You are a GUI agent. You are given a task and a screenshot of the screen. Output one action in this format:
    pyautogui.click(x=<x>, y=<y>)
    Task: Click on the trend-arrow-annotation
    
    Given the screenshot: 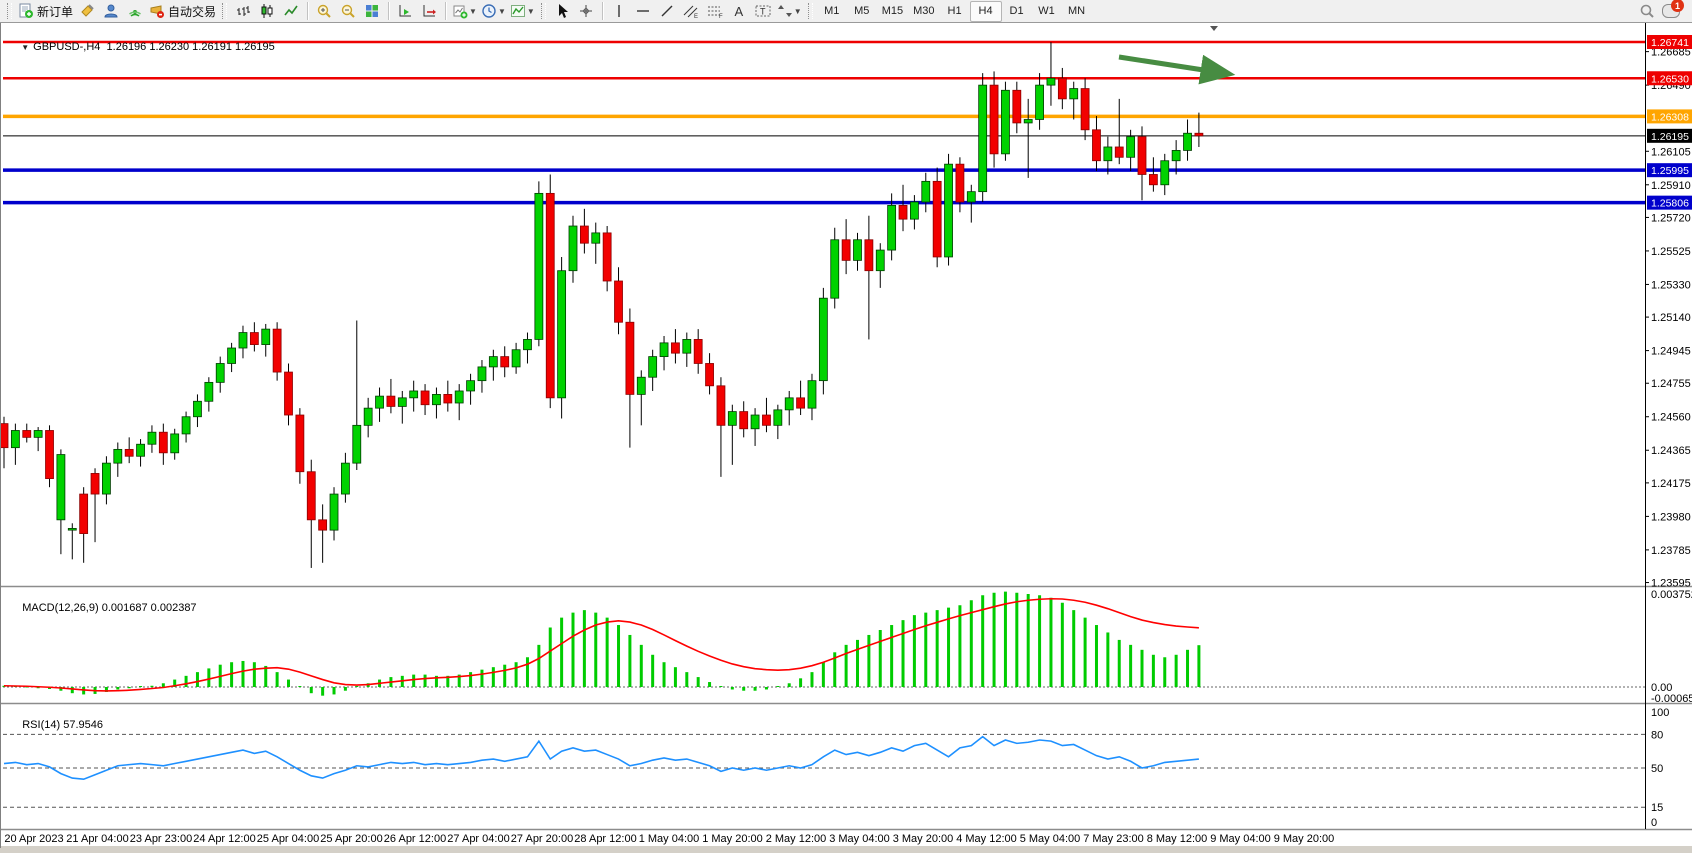 What is the action you would take?
    pyautogui.click(x=1177, y=69)
    